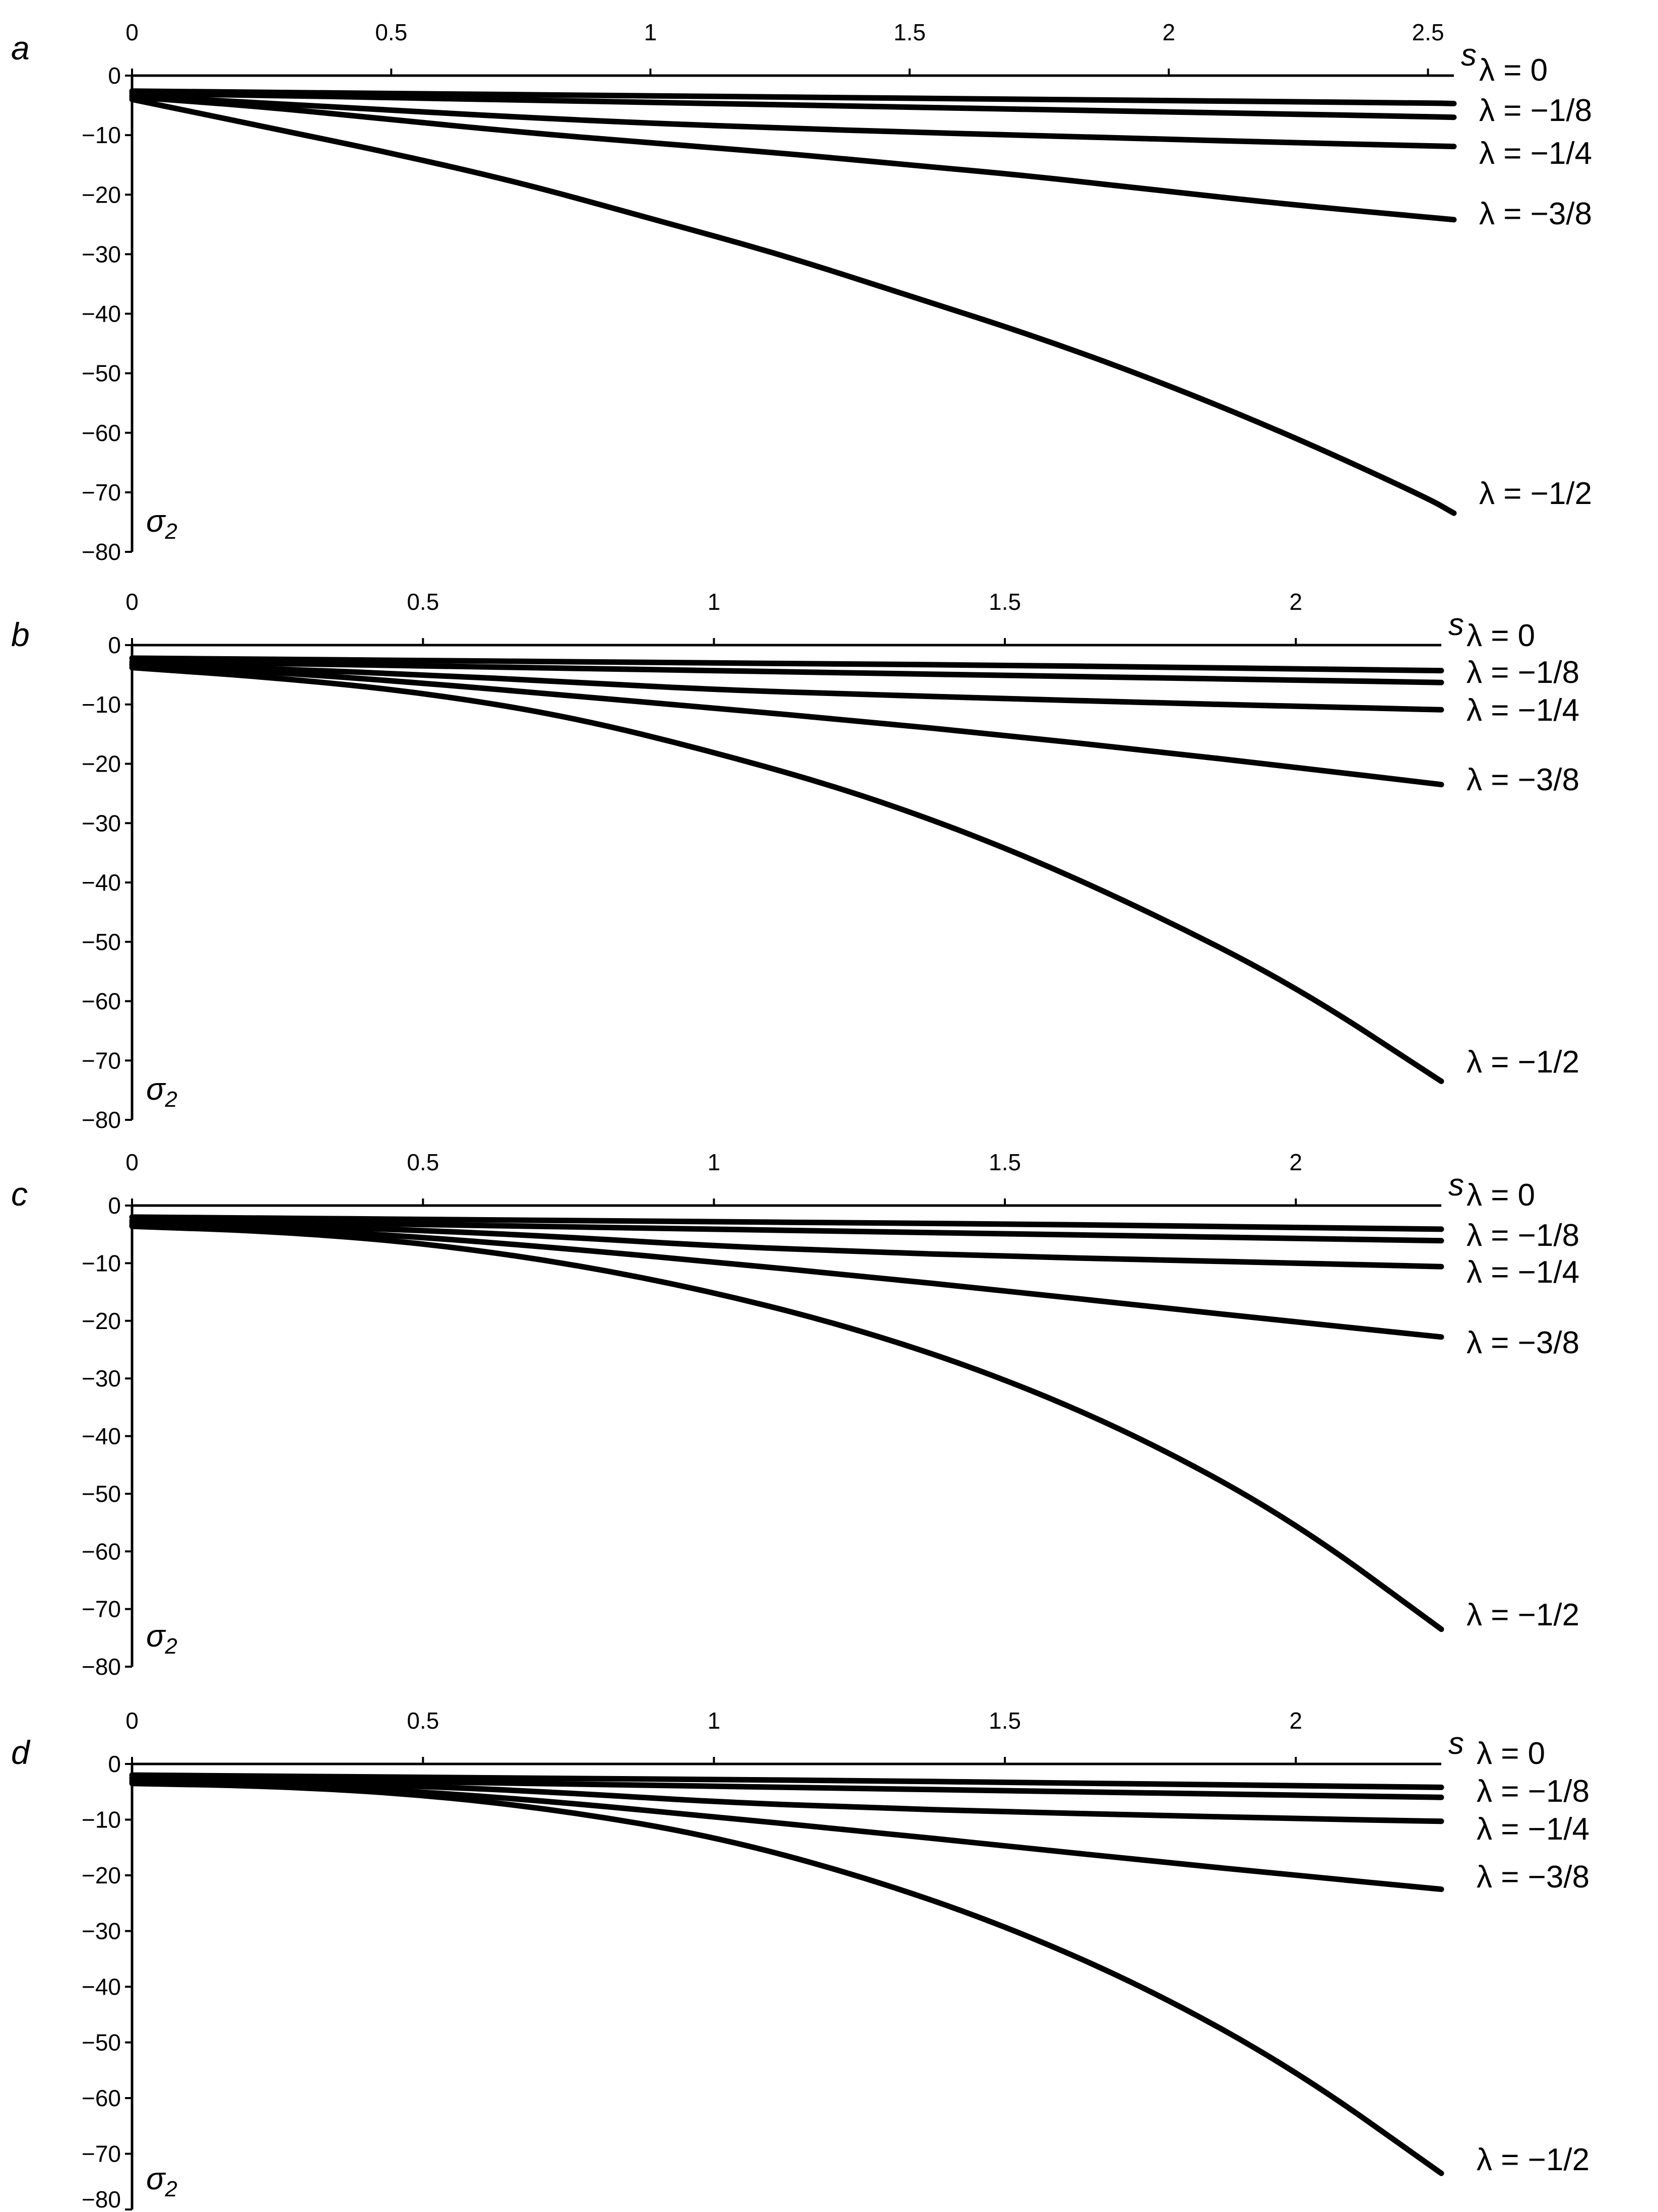 The width and height of the screenshot is (1658, 2212). What do you see at coordinates (21, 1752) in the screenshot?
I see `panel-letter: d` at bounding box center [21, 1752].